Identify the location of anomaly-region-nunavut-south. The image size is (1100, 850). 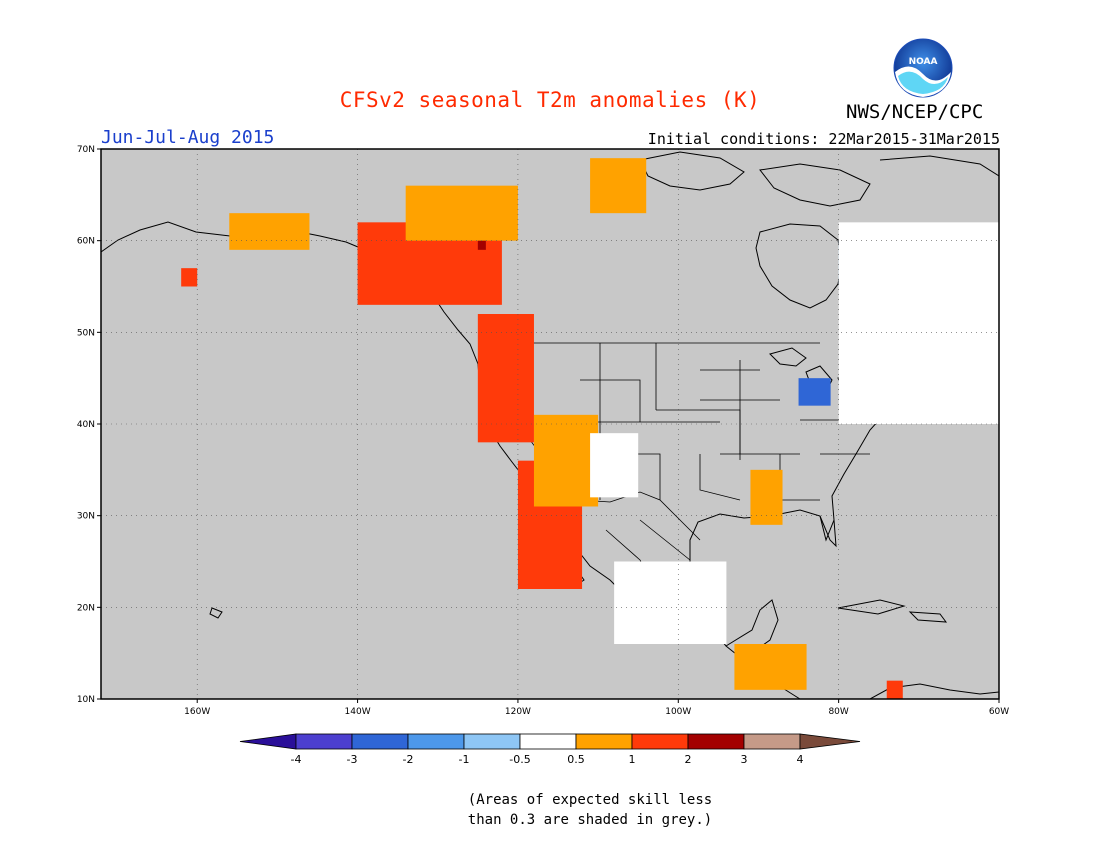
(618, 186).